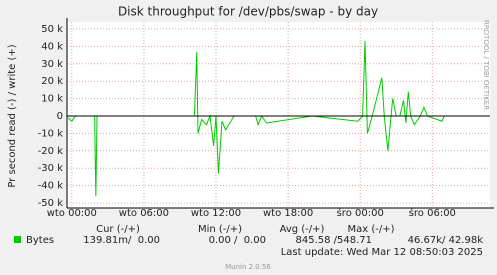  What do you see at coordinates (17, 239) in the screenshot?
I see `legend-swatch` at bounding box center [17, 239].